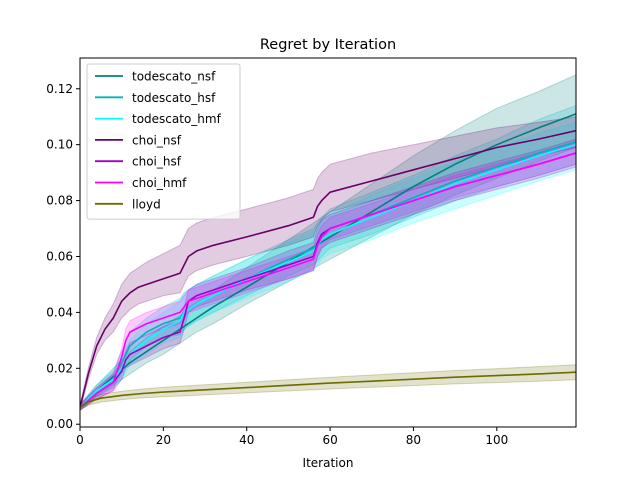 This screenshot has height=480, width=640. I want to click on x-tick-label: 40, so click(246, 440).